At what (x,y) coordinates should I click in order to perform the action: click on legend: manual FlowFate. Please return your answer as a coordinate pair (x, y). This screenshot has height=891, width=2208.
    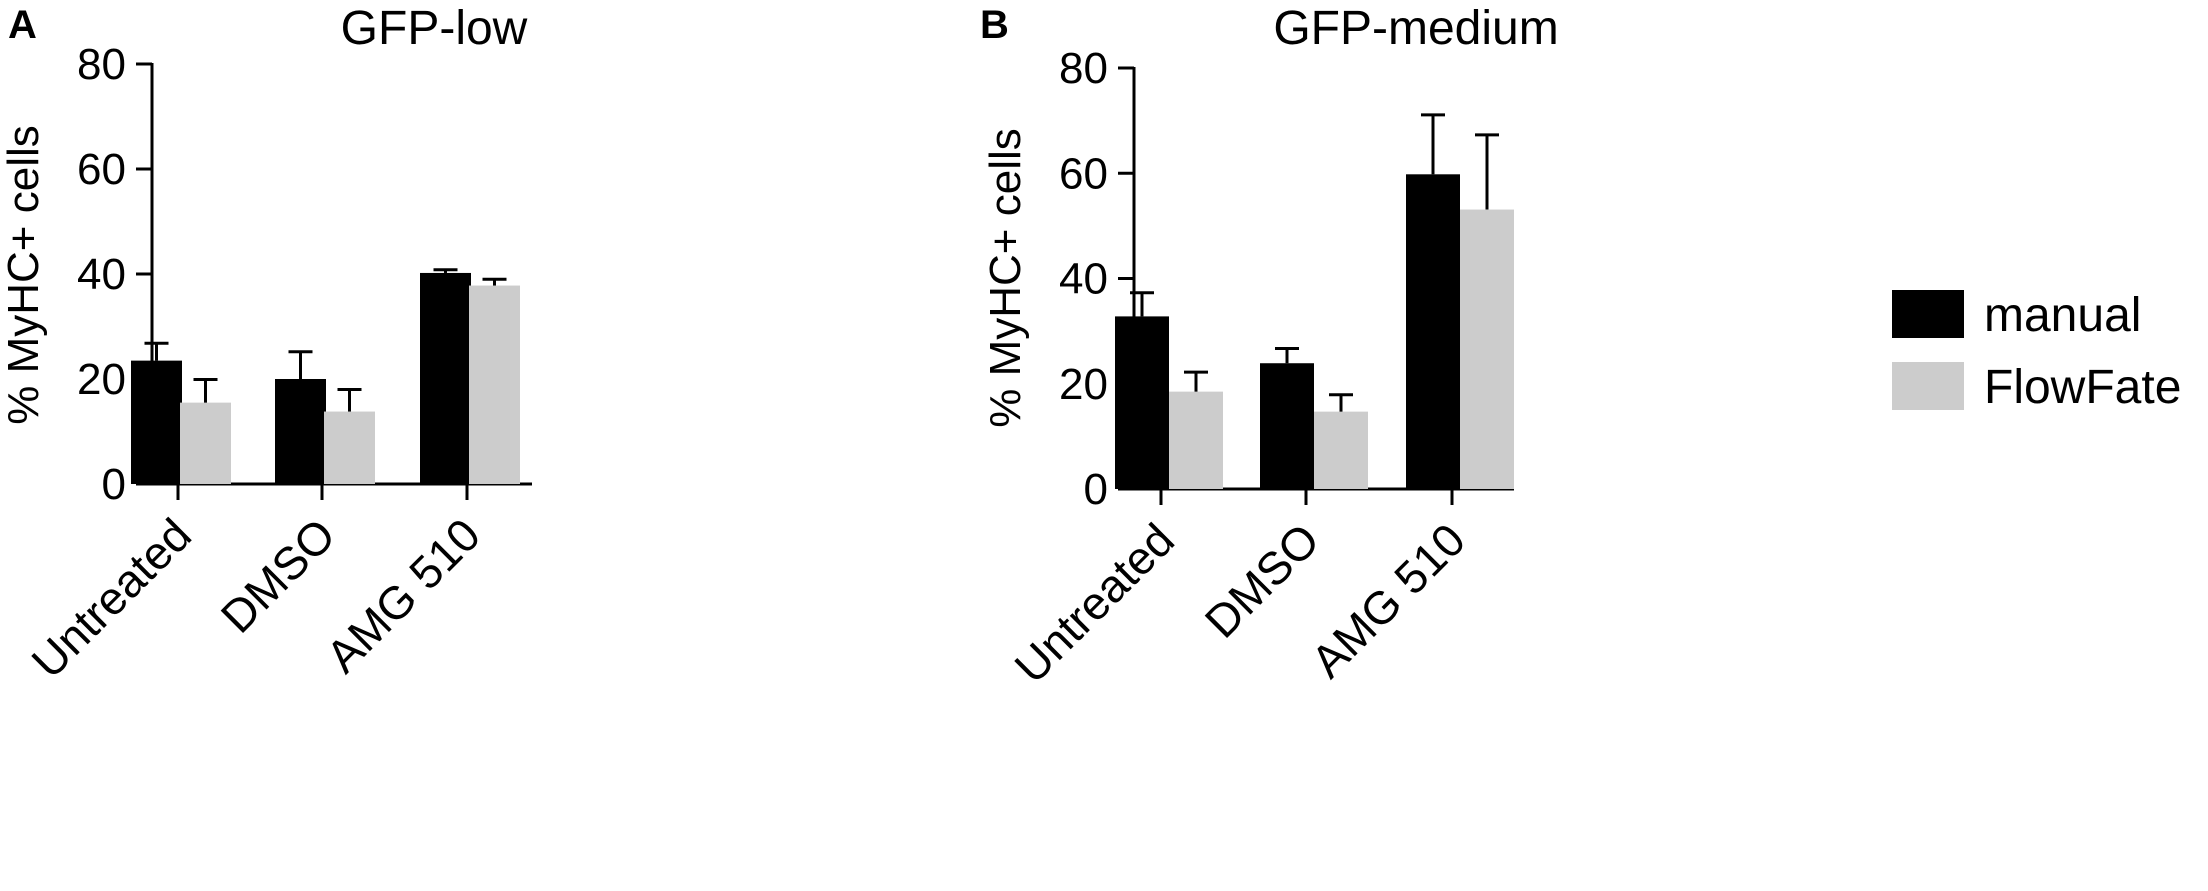
    Looking at the image, I should click on (2036, 351).